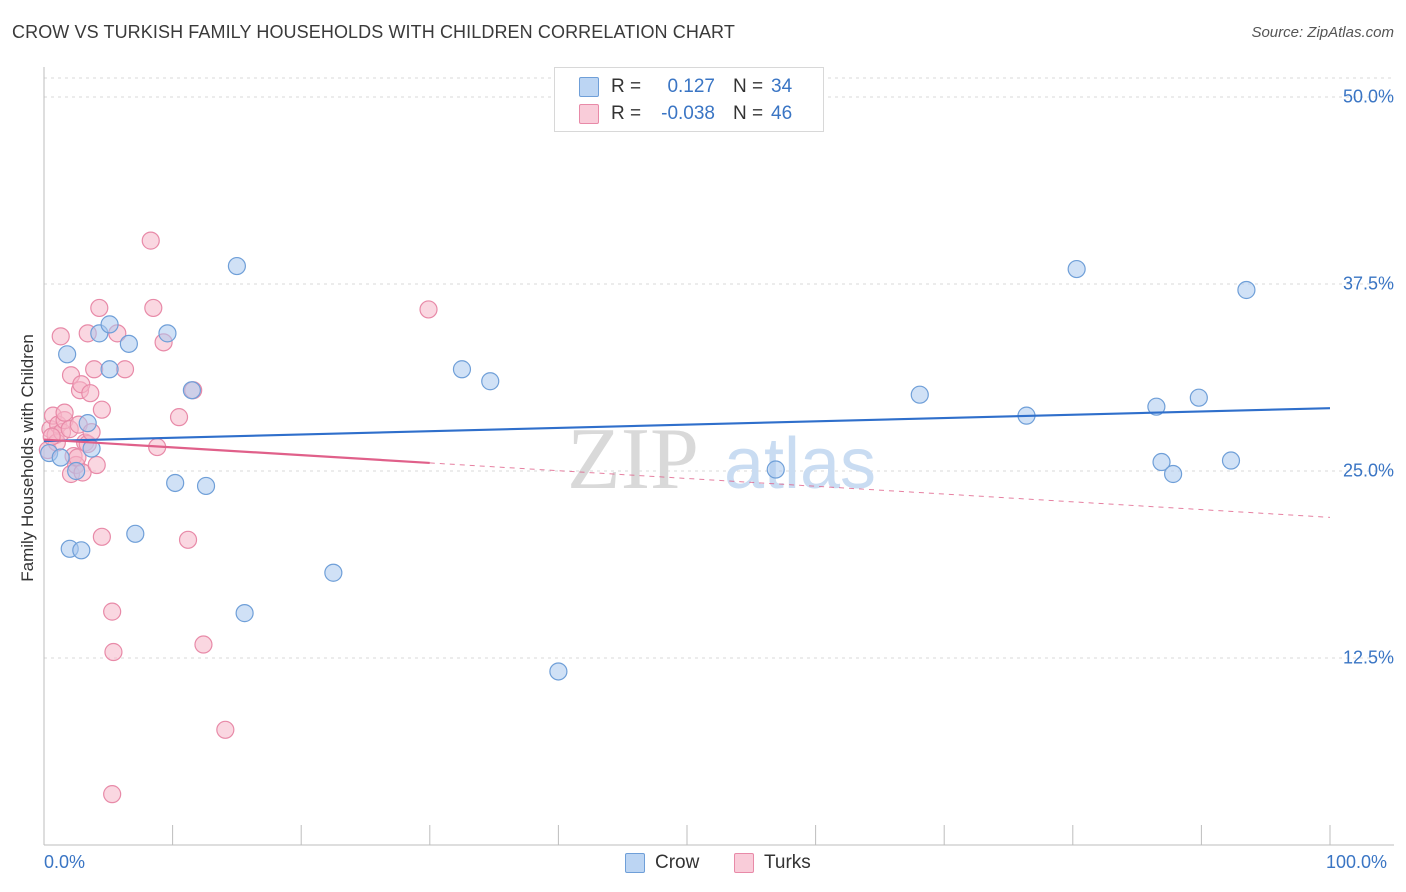 This screenshot has height=892, width=1406. What do you see at coordinates (626, 113) in the screenshot?
I see `turks-r-label: R =` at bounding box center [626, 113].